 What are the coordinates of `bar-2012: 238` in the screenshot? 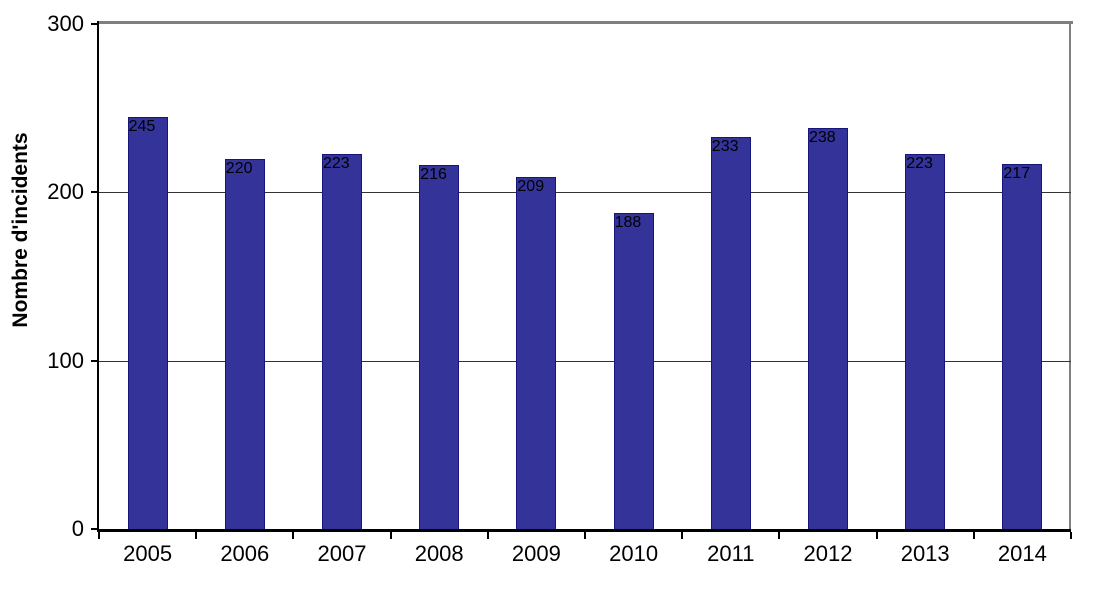 It's located at (828, 328).